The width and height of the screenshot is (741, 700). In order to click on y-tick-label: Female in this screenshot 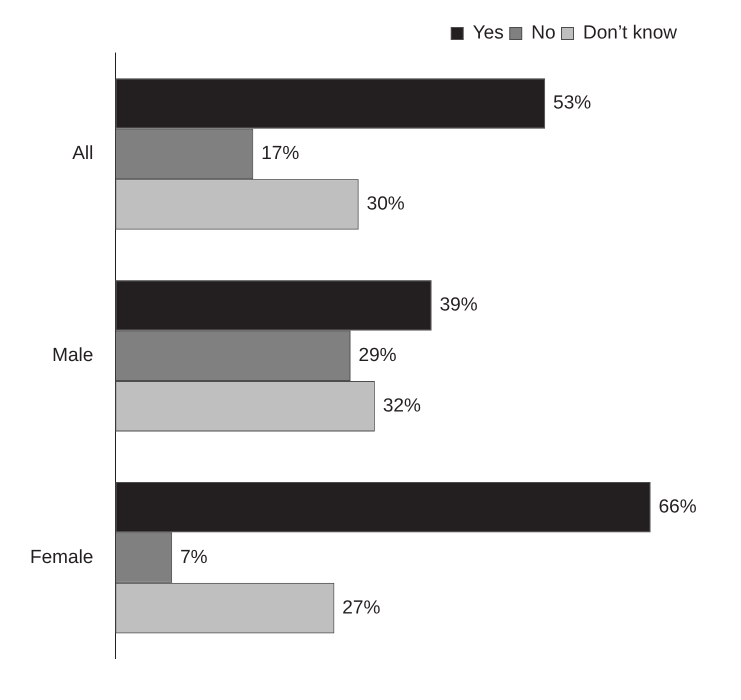, I will do `click(62, 557)`.